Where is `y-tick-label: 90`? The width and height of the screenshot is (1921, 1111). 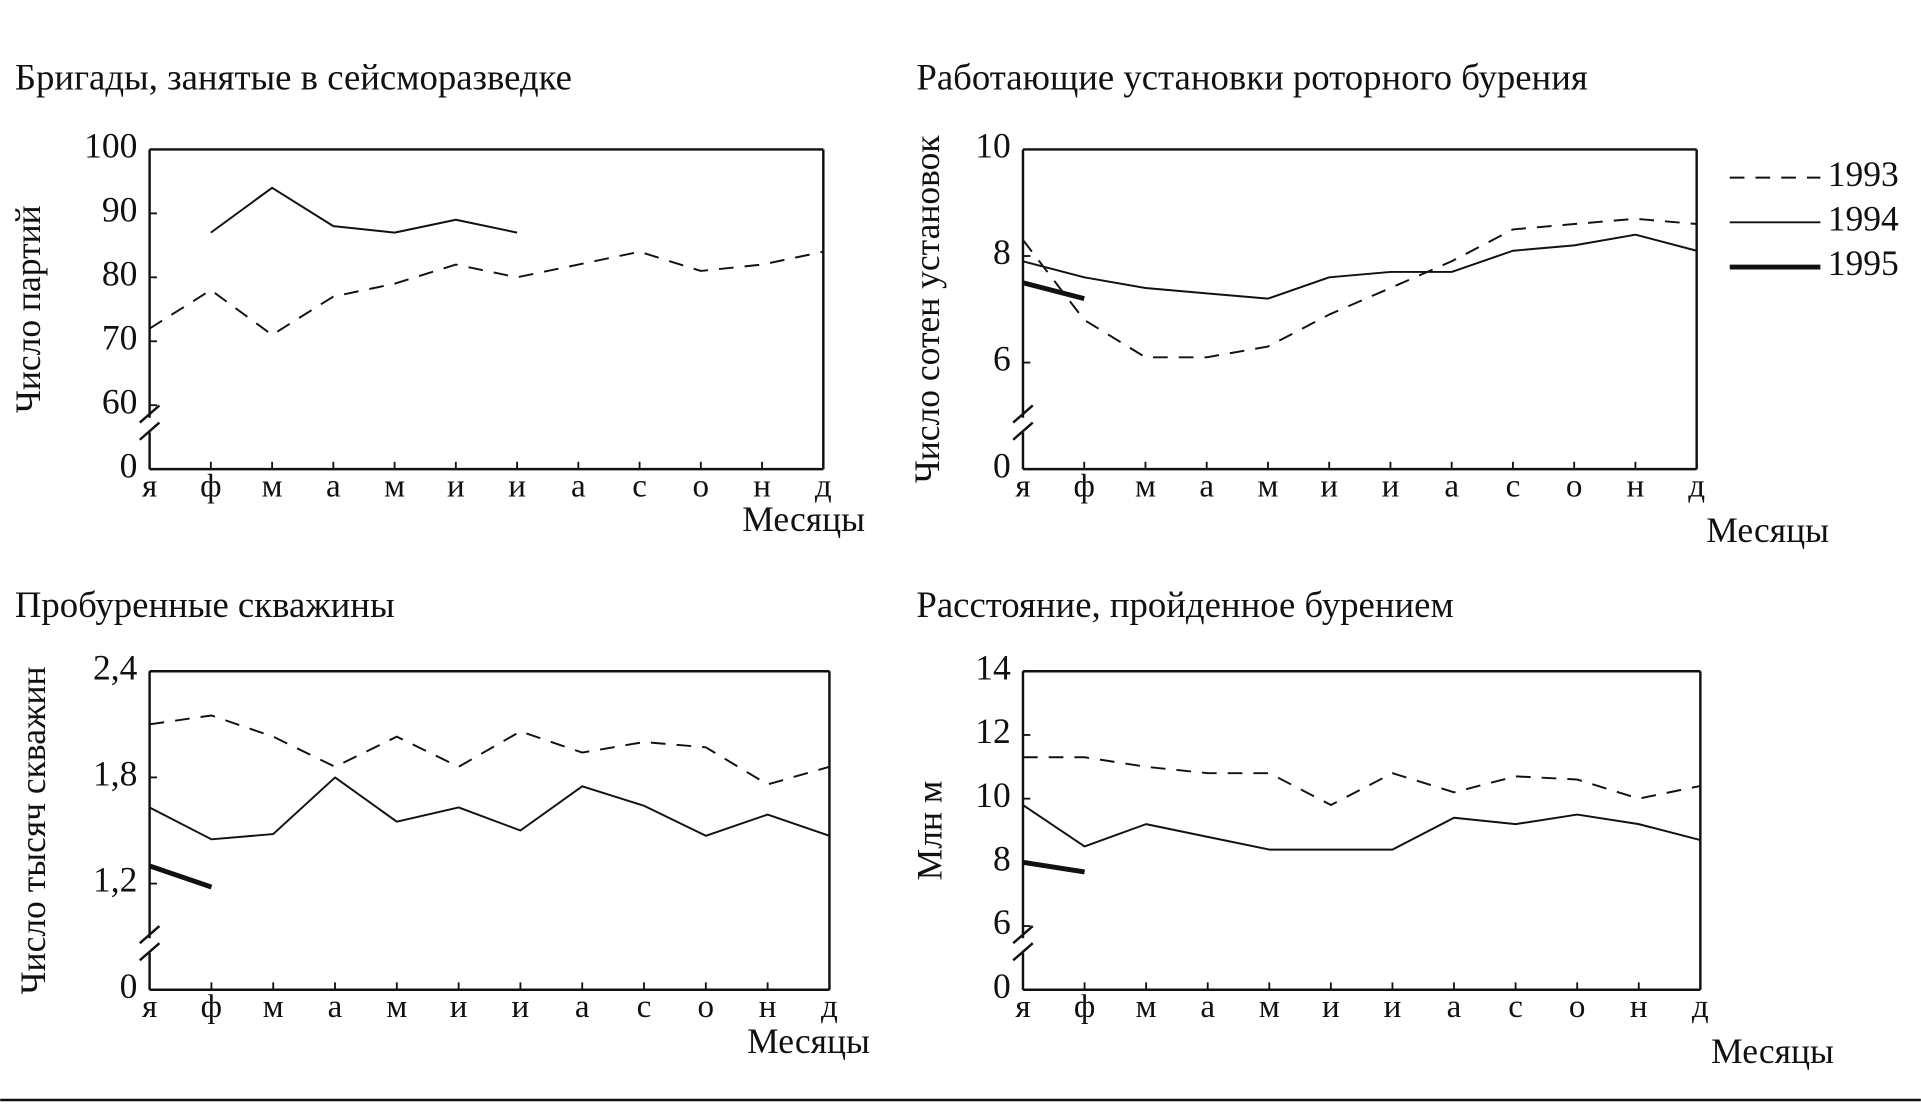 y-tick-label: 90 is located at coordinates (120, 210).